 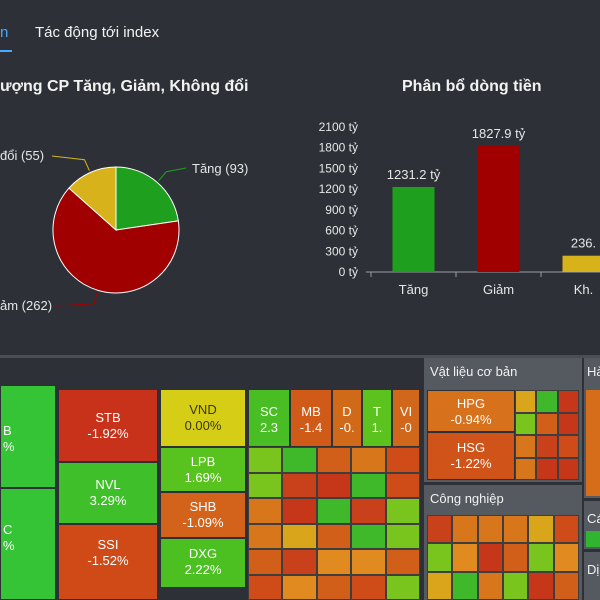 What do you see at coordinates (269, 418) in the screenshot?
I see `heatmap-tile: SC 2.3` at bounding box center [269, 418].